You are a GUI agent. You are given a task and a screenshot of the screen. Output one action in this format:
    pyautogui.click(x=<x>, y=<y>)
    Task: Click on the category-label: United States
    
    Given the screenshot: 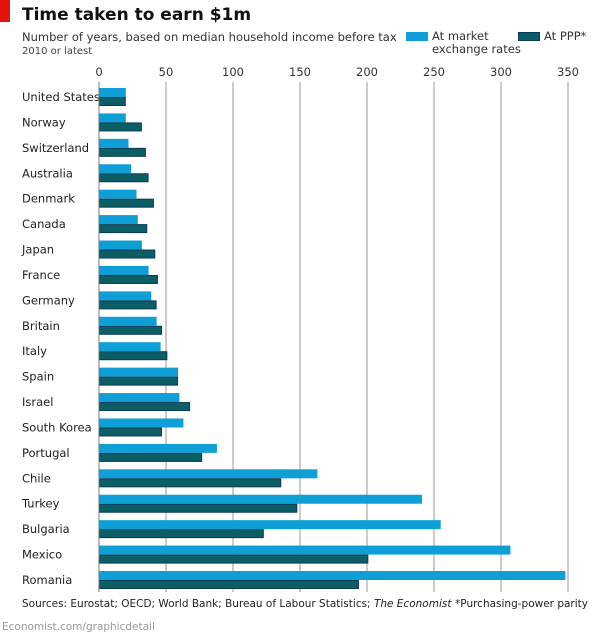 What is the action you would take?
    pyautogui.click(x=61, y=97)
    